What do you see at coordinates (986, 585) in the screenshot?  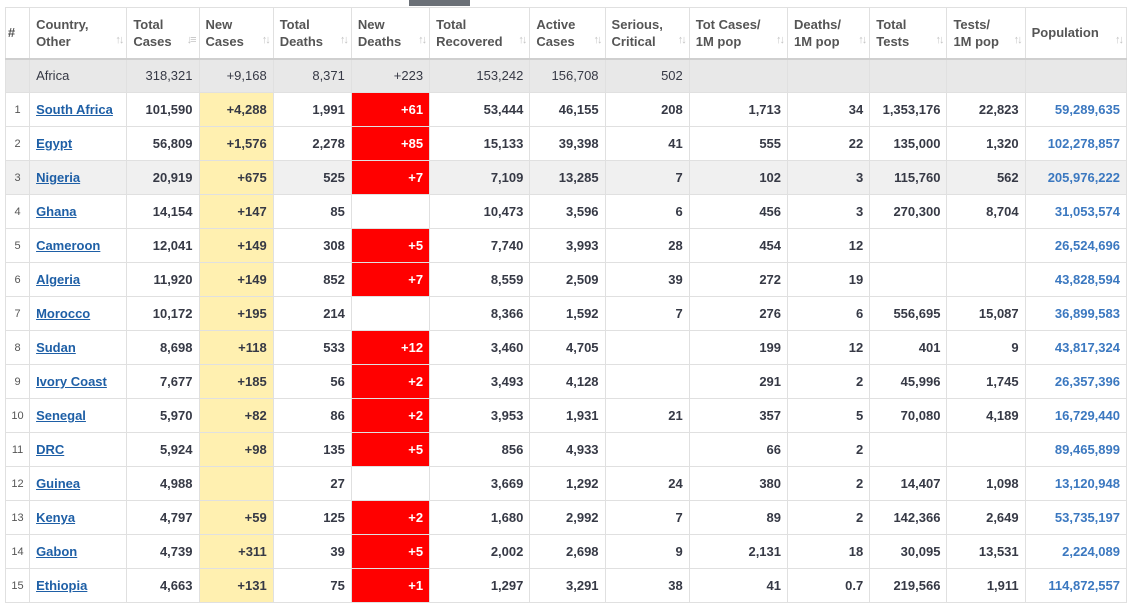 I see `cell-tests-per-1m: 1,911` at bounding box center [986, 585].